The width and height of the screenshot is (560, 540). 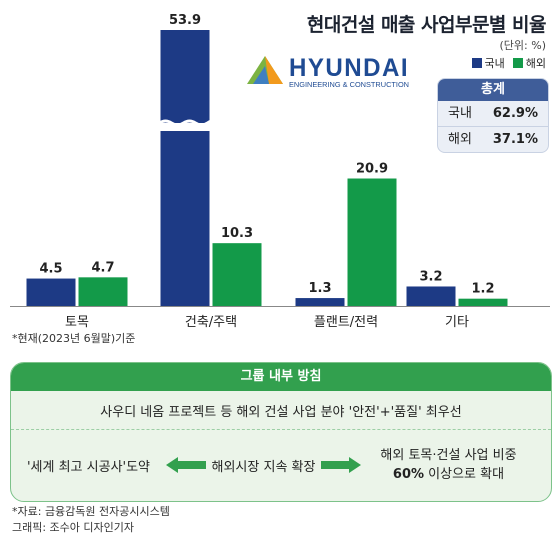 What do you see at coordinates (515, 139) in the screenshot?
I see `totals-overseas-value: 37.1%` at bounding box center [515, 139].